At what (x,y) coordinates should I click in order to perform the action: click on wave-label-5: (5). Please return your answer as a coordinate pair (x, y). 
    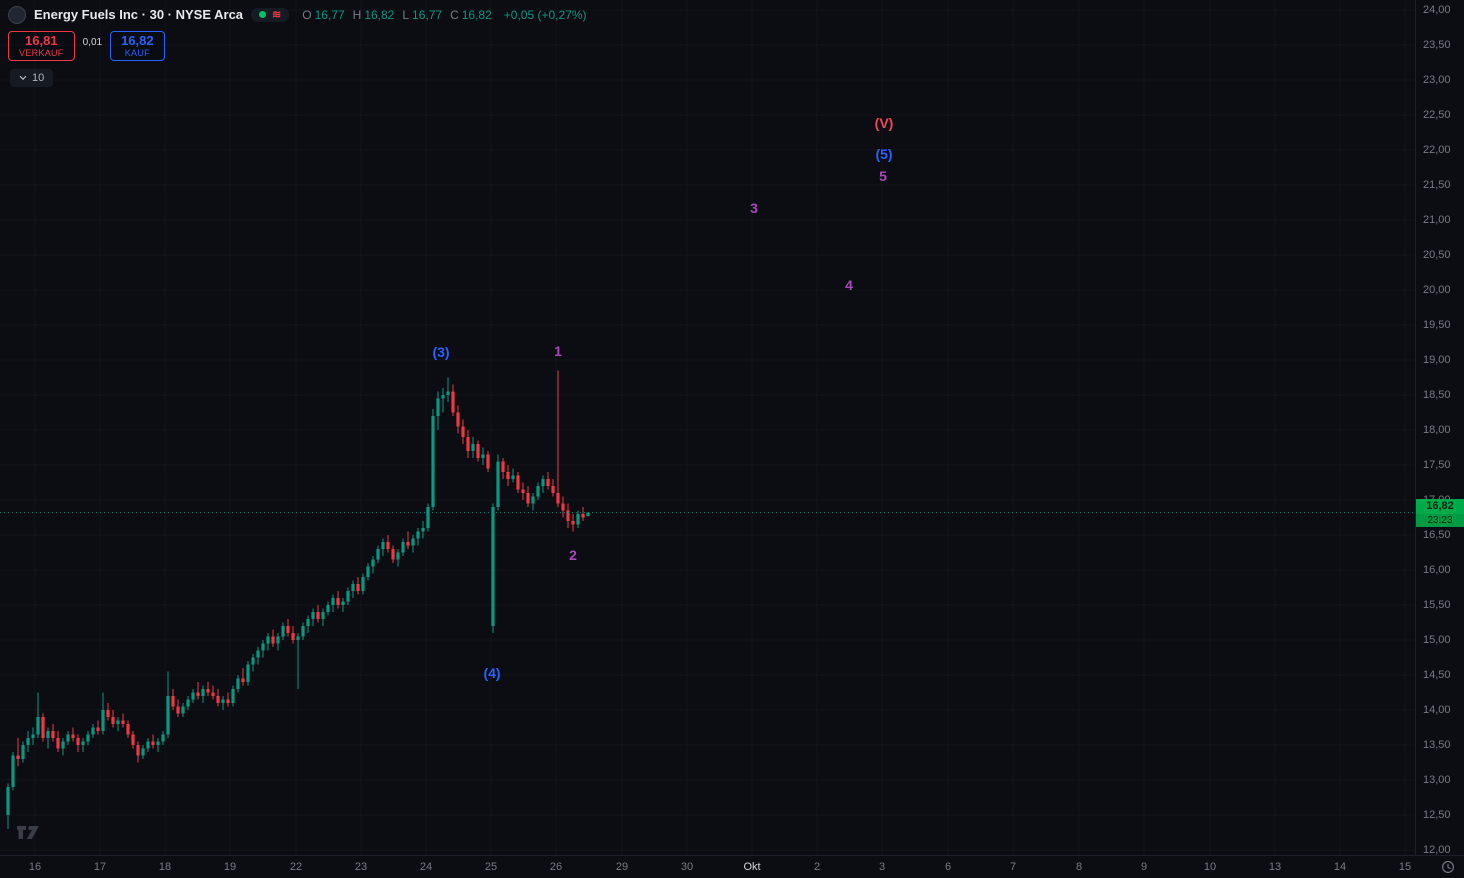
    Looking at the image, I should click on (884, 154).